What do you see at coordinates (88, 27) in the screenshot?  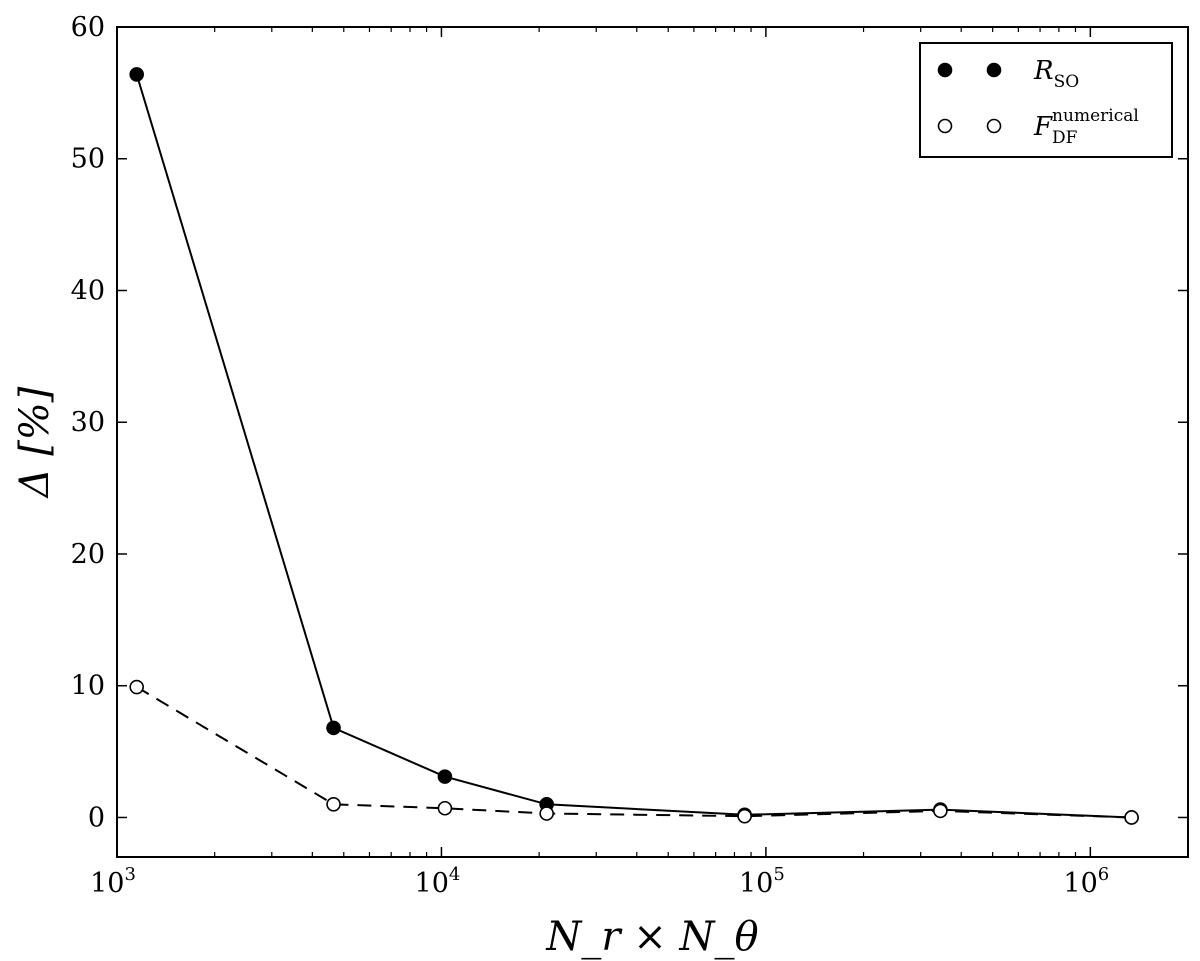 I see `y-tick-label: 60` at bounding box center [88, 27].